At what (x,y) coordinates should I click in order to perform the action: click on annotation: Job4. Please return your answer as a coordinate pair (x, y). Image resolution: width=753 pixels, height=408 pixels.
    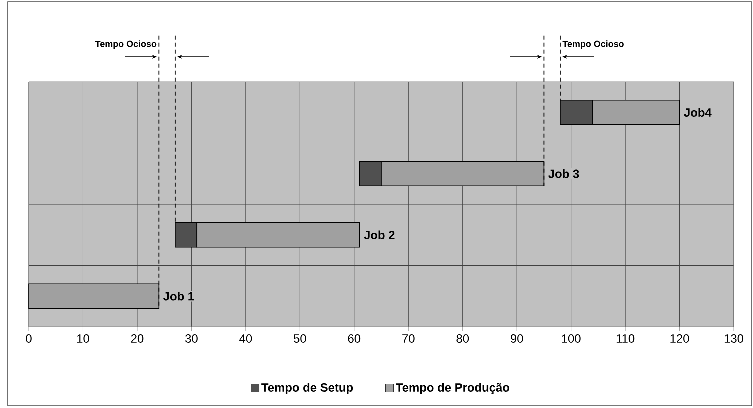
    Looking at the image, I should click on (698, 113).